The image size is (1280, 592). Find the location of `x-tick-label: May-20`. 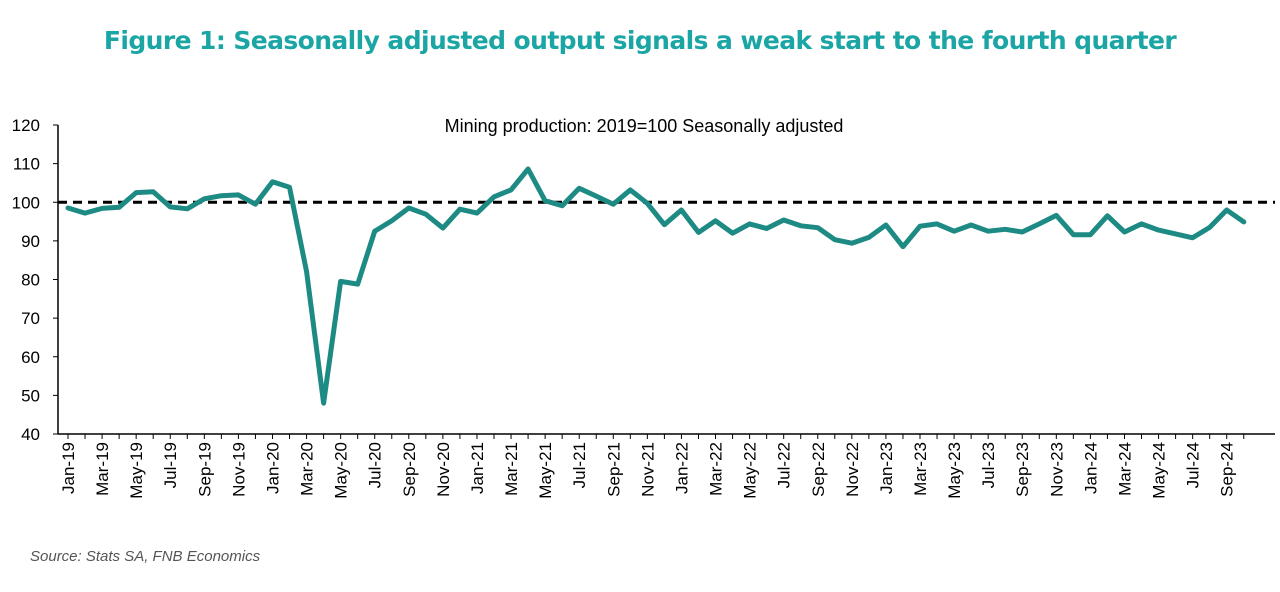

x-tick-label: May-20 is located at coordinates (341, 470).